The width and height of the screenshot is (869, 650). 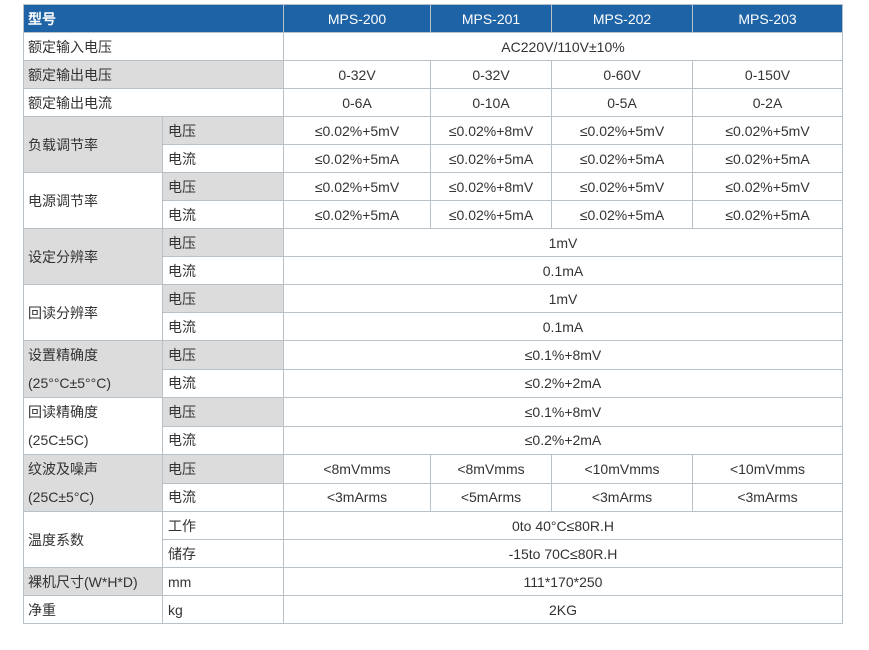 I want to click on table-row: 额定输出电压 0-32V 0-32V 0-60V 0-150V, so click(x=433, y=74).